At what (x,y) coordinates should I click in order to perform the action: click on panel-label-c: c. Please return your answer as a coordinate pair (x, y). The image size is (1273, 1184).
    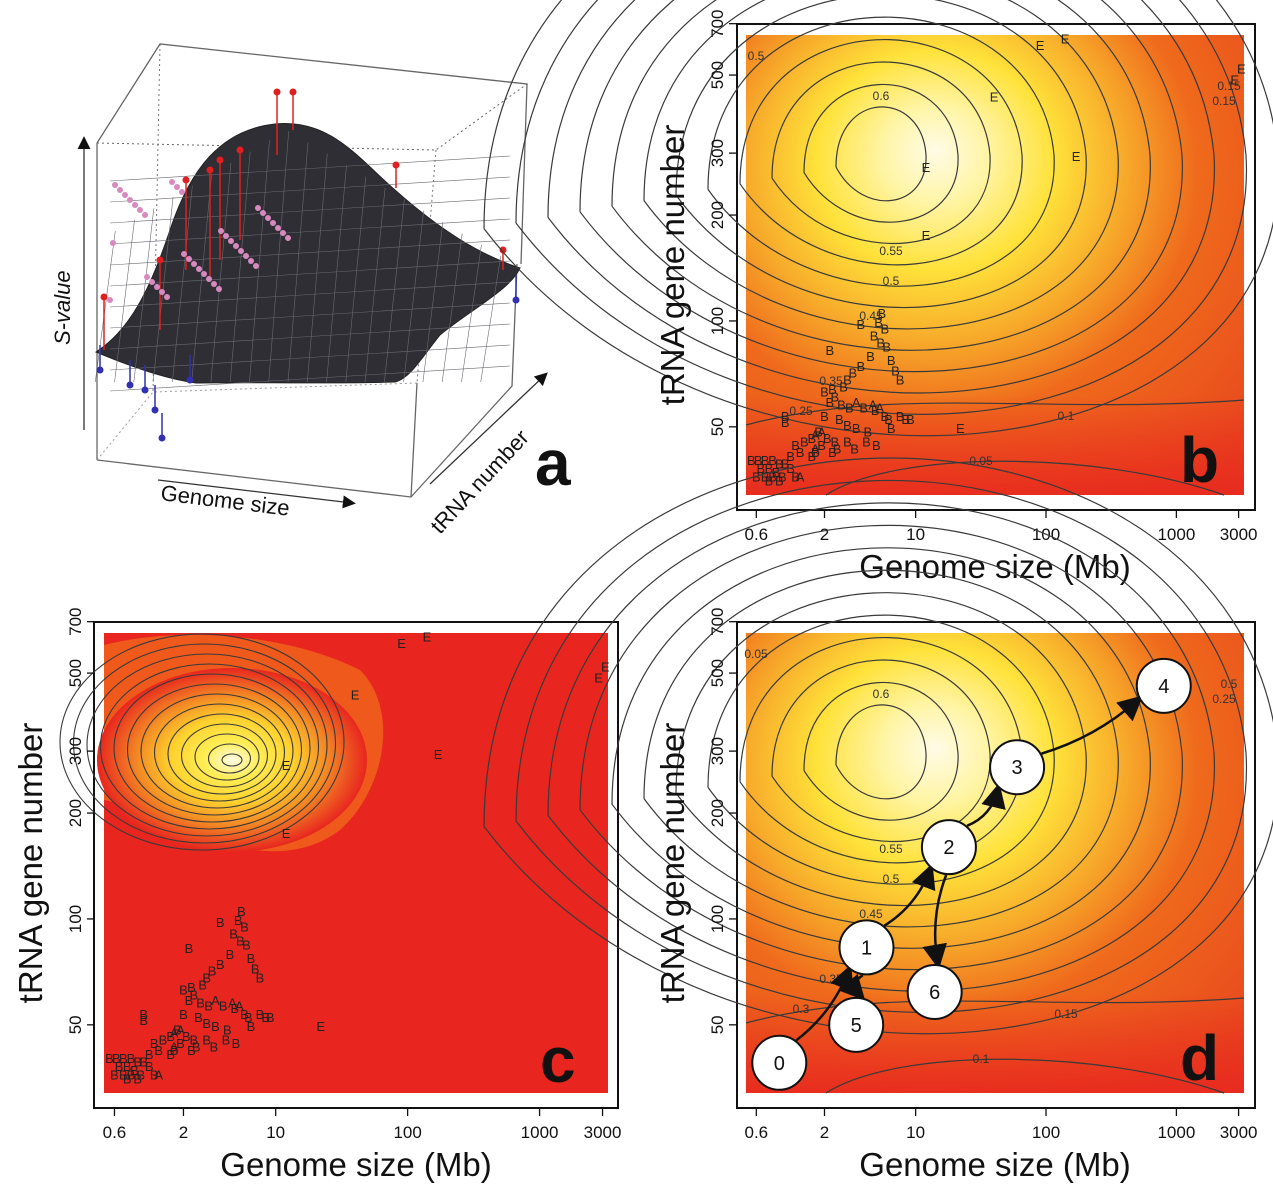
    Looking at the image, I should click on (558, 1060).